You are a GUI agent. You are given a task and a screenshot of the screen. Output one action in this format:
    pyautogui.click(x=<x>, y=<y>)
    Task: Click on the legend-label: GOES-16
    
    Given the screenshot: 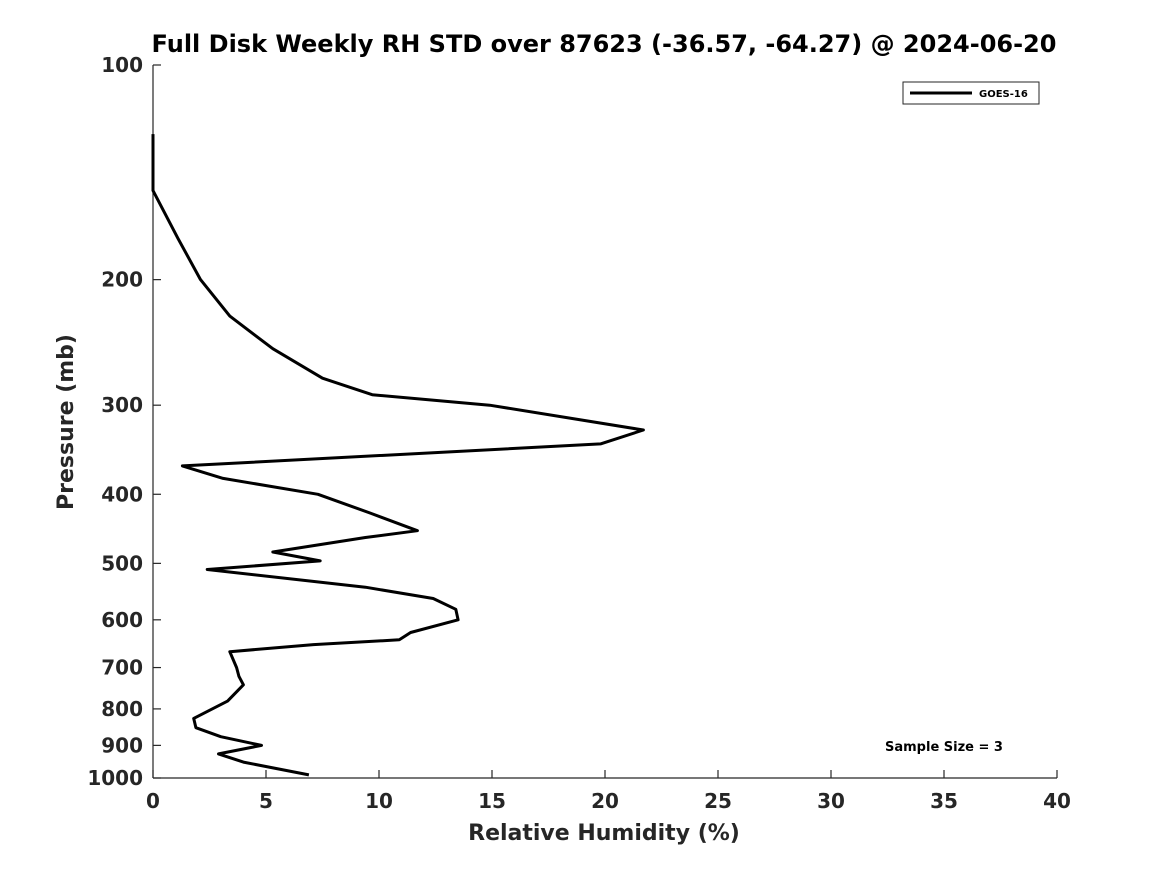 What is the action you would take?
    pyautogui.click(x=1003, y=94)
    